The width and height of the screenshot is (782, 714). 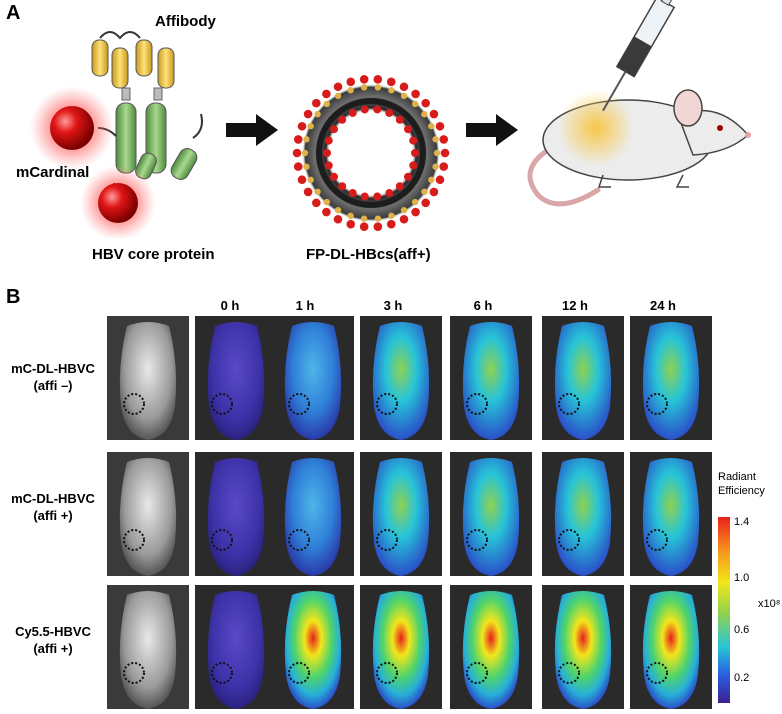 What do you see at coordinates (662, 305) in the screenshot?
I see `time-header-24h: 24 h` at bounding box center [662, 305].